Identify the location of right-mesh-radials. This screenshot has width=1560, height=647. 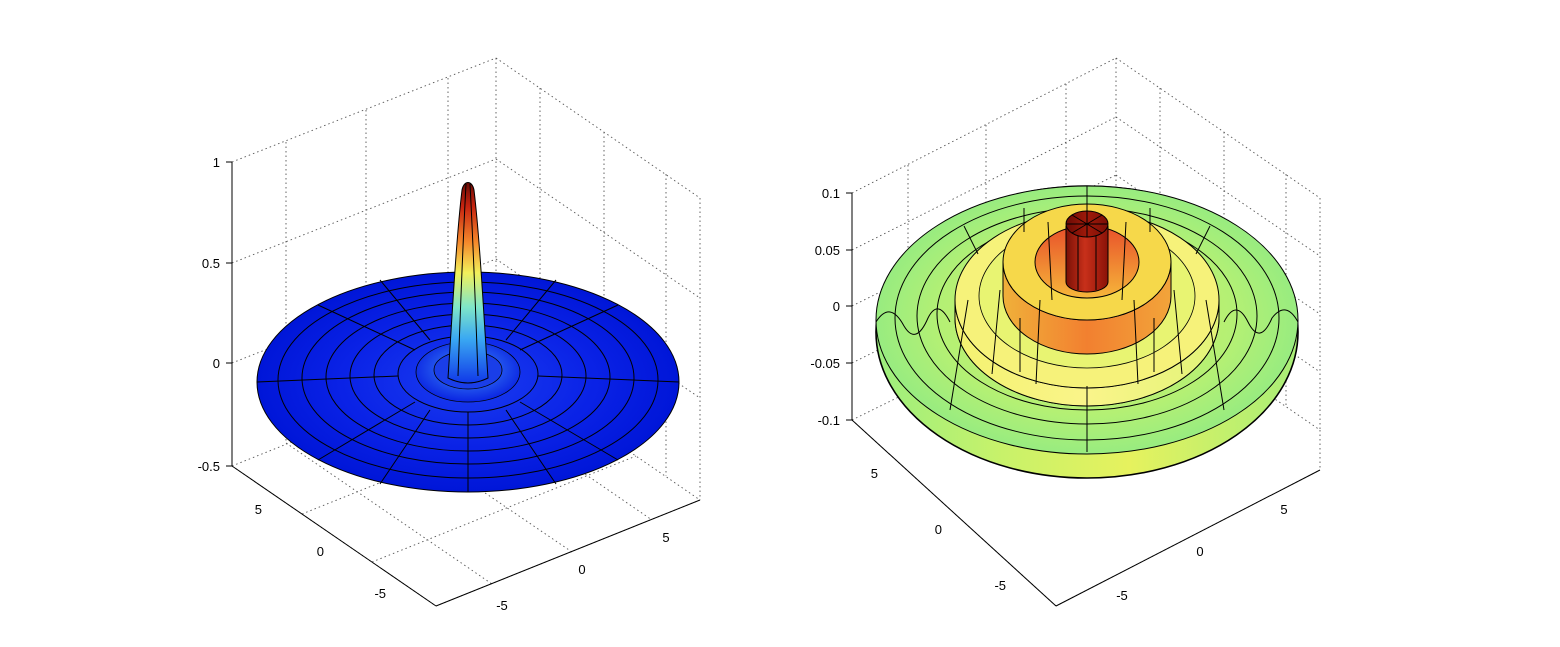
(1087, 319).